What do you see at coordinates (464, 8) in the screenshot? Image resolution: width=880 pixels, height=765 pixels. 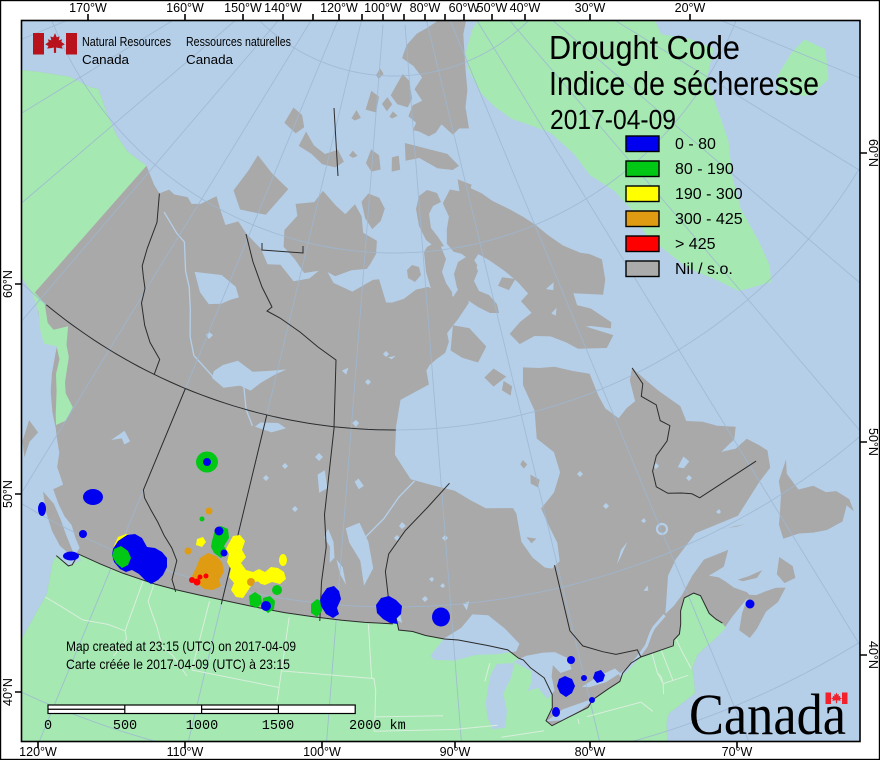 I see `svg-text: 60°W` at bounding box center [464, 8].